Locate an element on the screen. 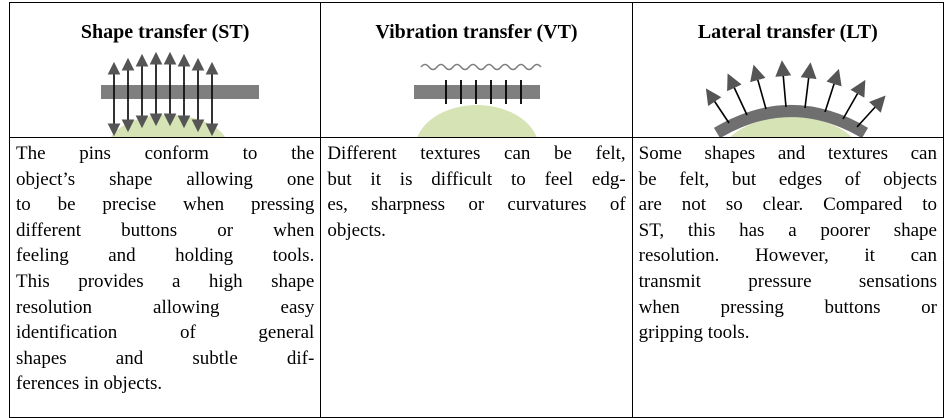  text-line: object’s shape allowing one is located at coordinates (165, 179).